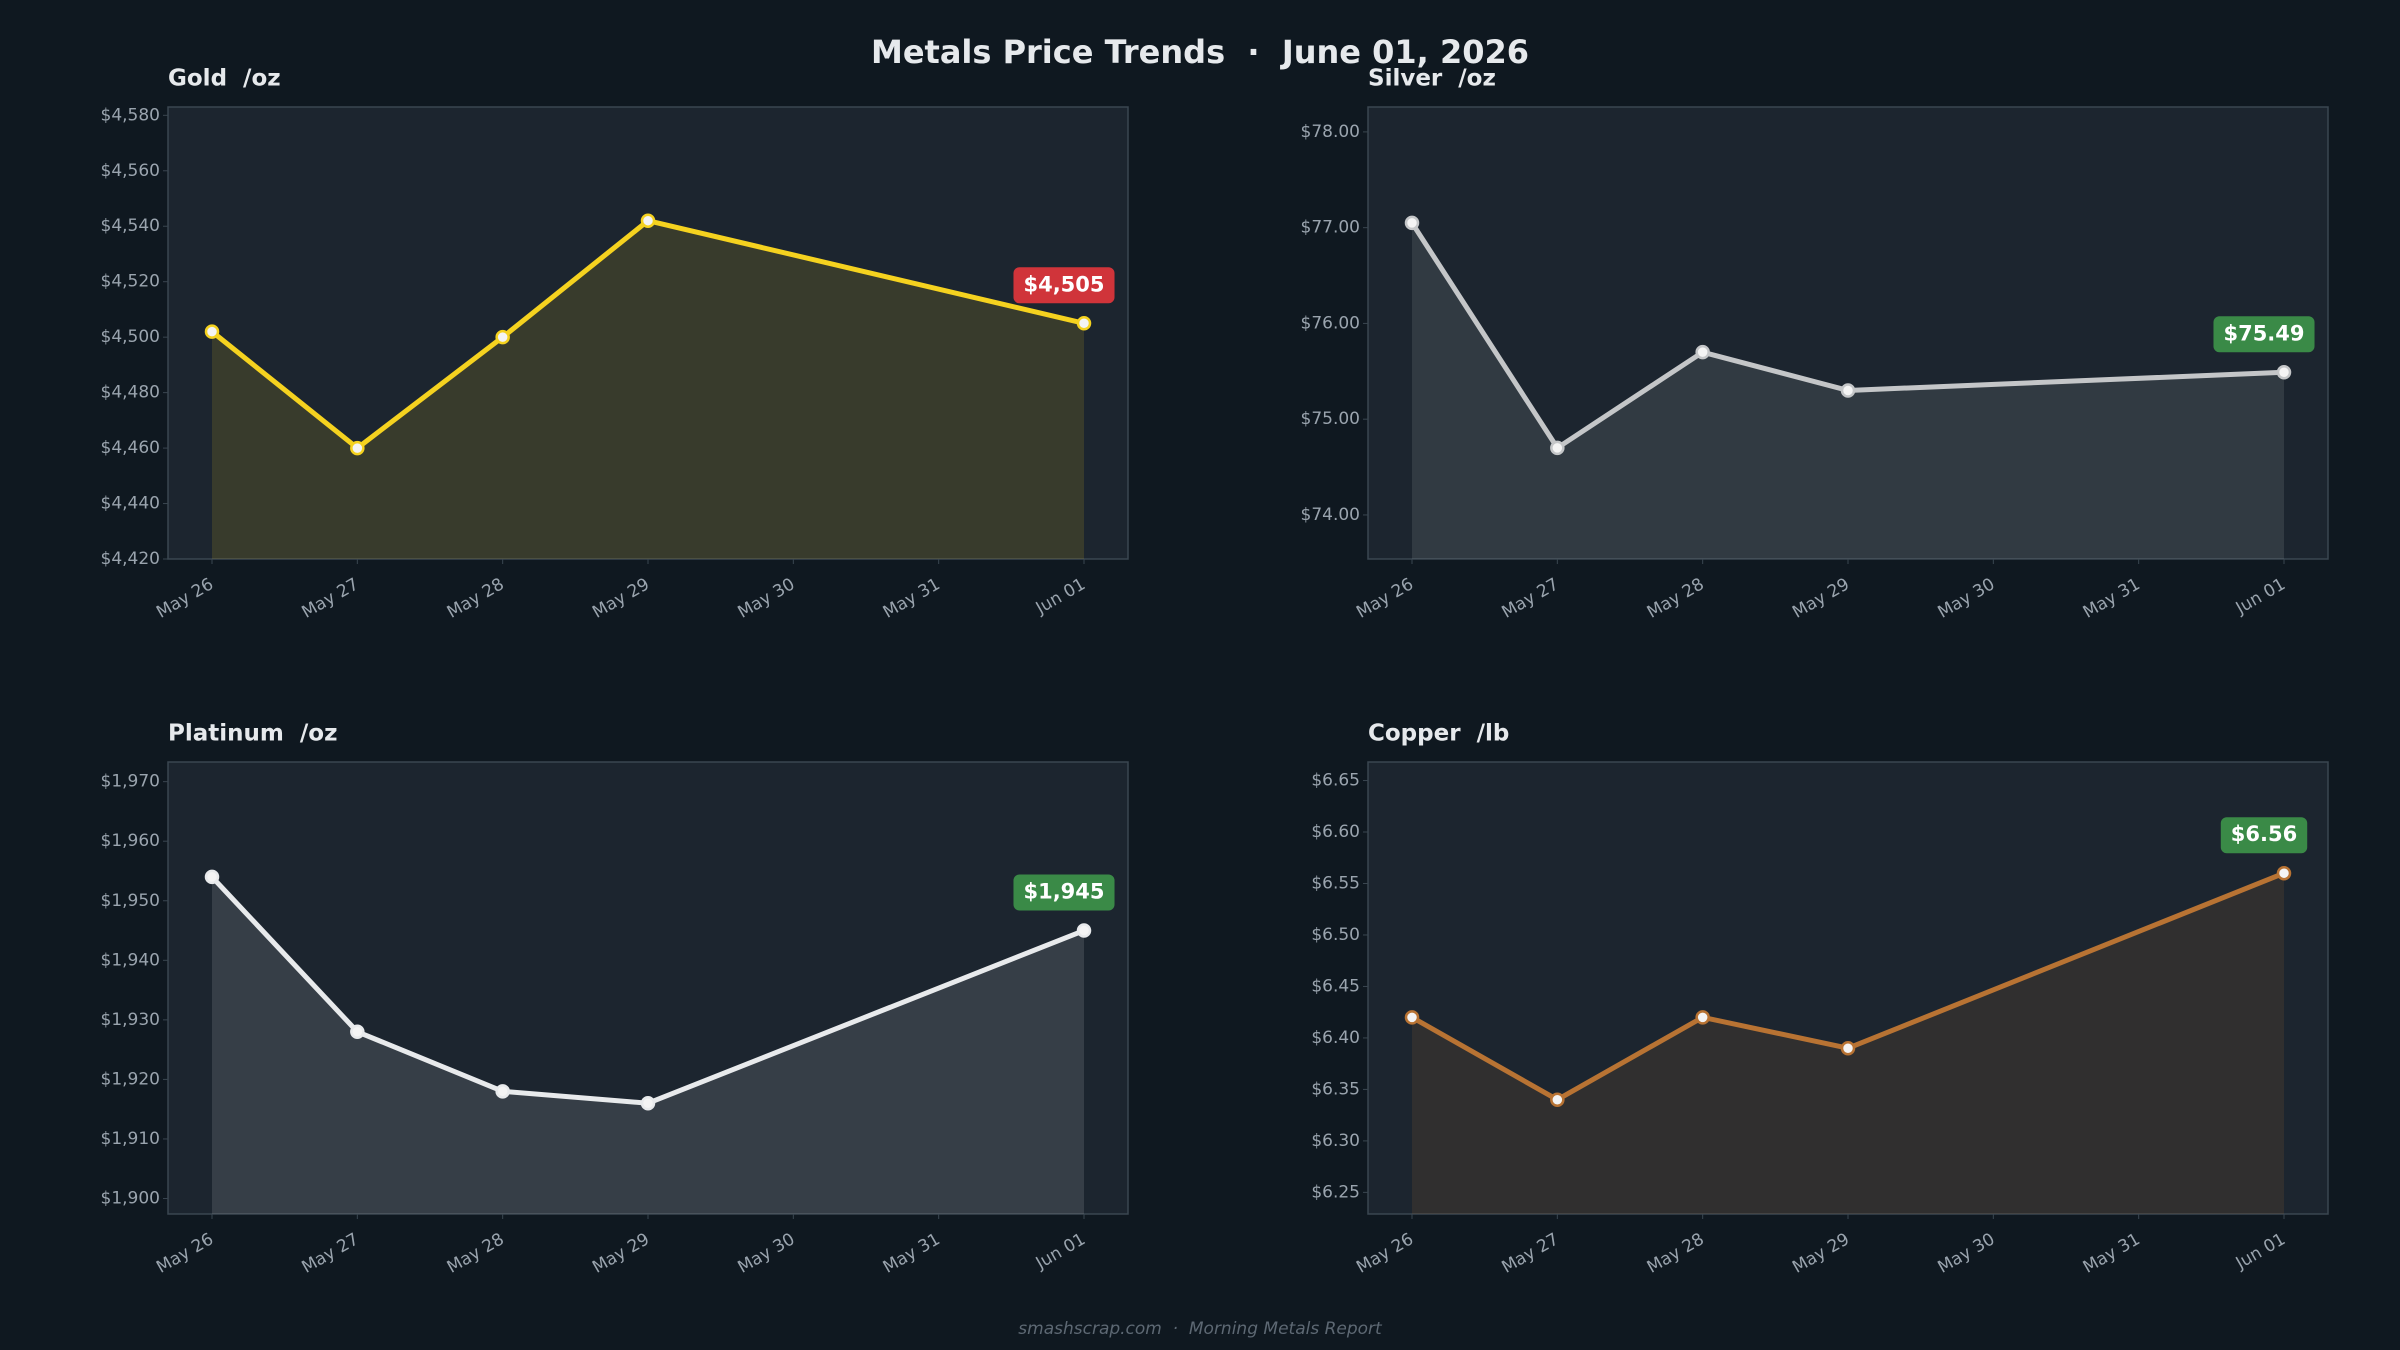  I want to click on chart-title: Silver /oz, so click(1432, 79).